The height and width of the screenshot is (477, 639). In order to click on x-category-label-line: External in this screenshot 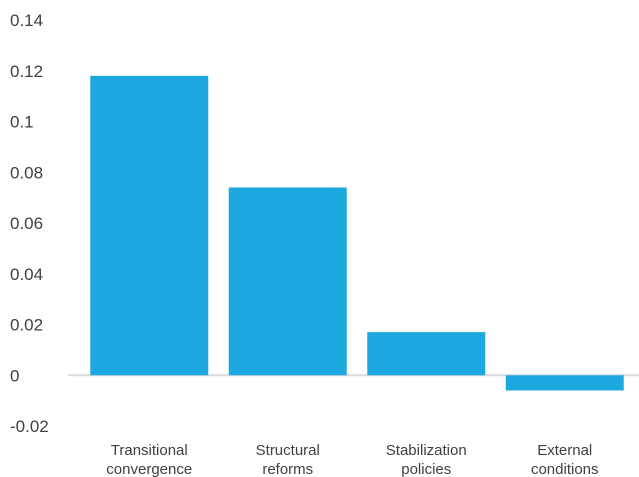, I will do `click(564, 450)`.